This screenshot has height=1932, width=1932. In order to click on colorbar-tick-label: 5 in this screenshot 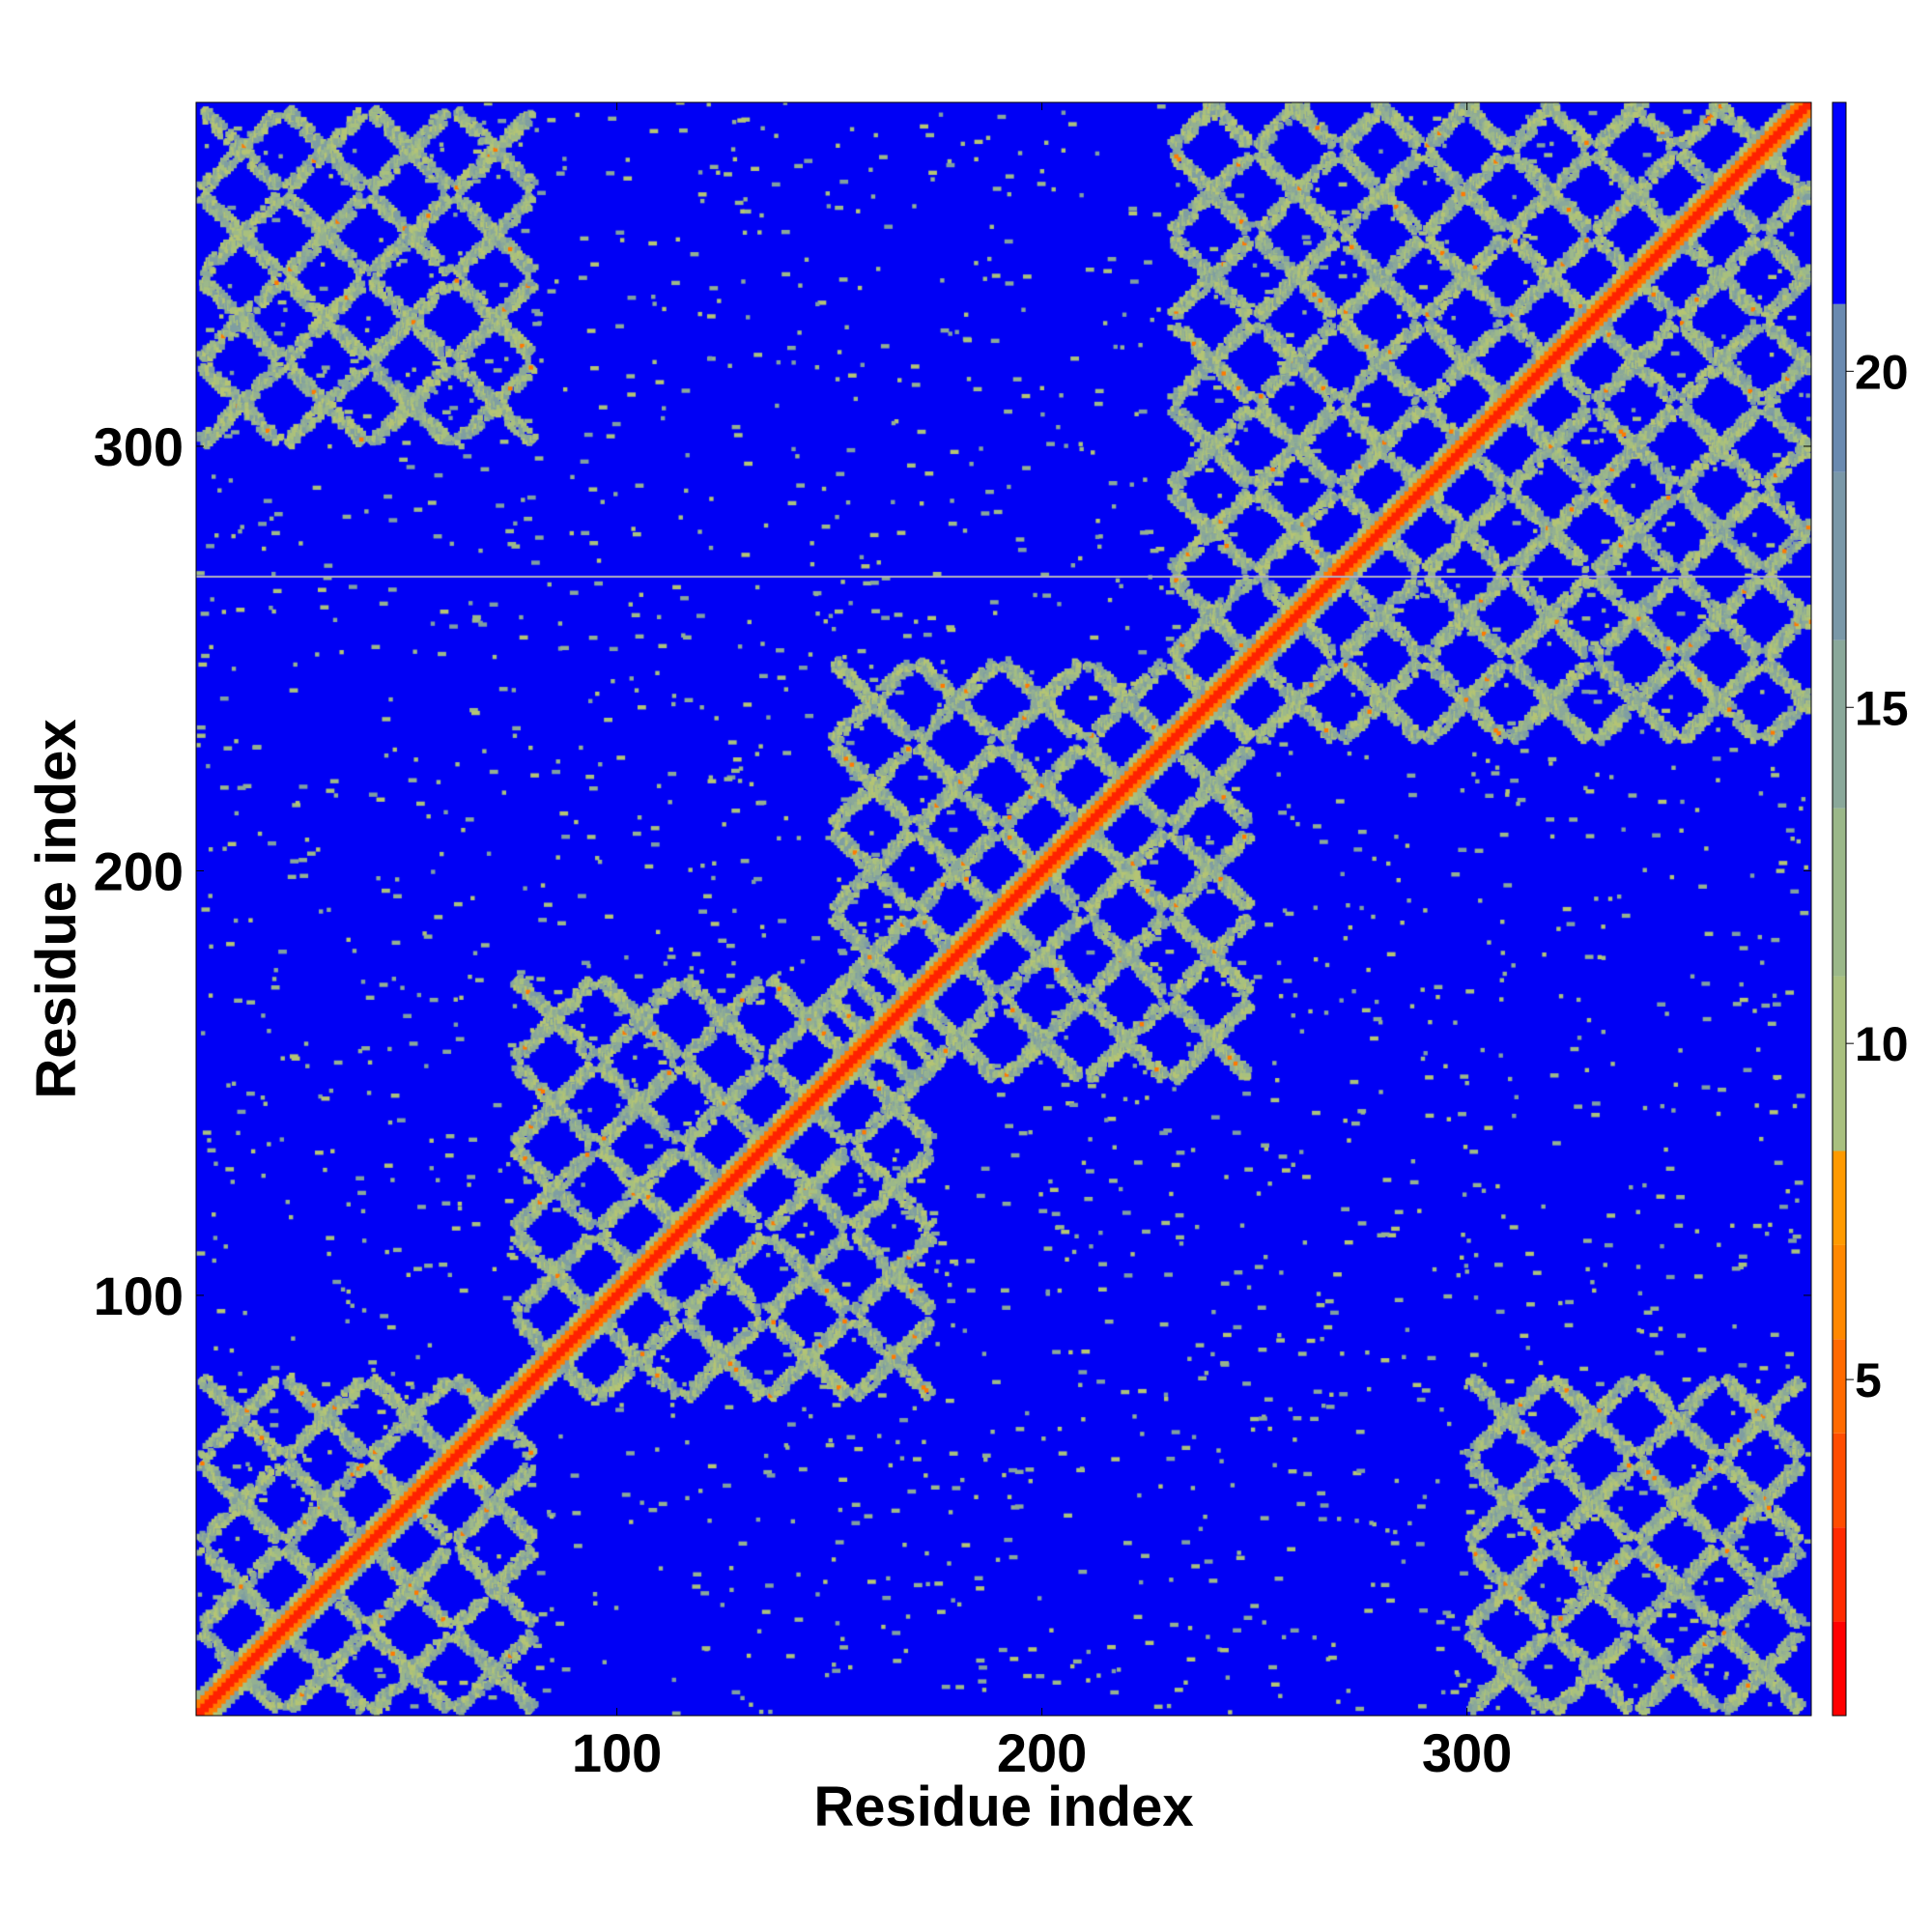, I will do `click(1868, 1380)`.